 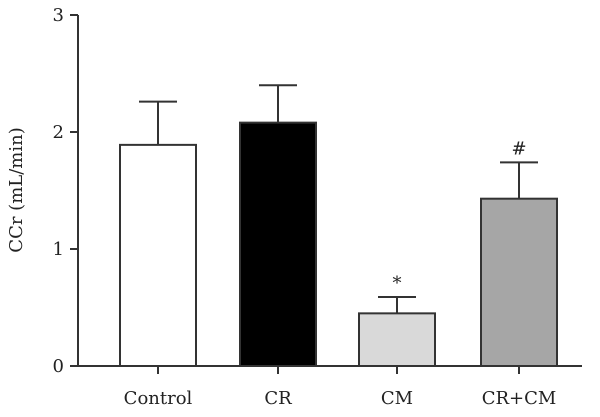 What do you see at coordinates (158, 255) in the screenshot?
I see `bar-control` at bounding box center [158, 255].